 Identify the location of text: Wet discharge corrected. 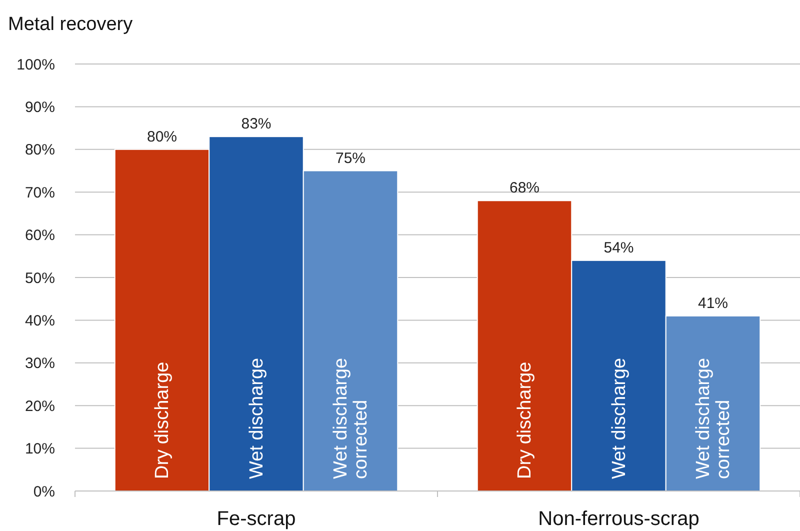
(713, 418).